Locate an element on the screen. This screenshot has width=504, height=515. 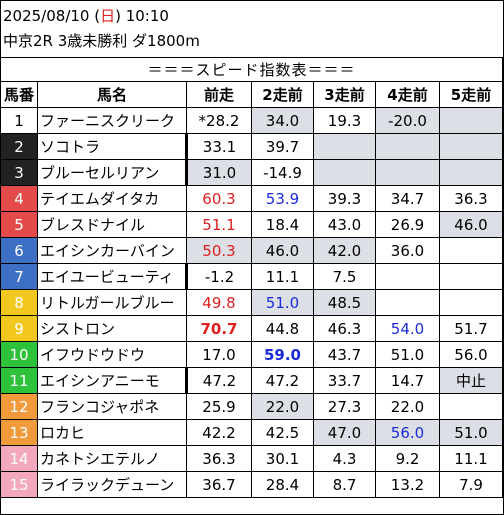
horse-row: 1 ファーニスクリーク *28.2 34.0 19.3 -20.0 is located at coordinates (251, 120).